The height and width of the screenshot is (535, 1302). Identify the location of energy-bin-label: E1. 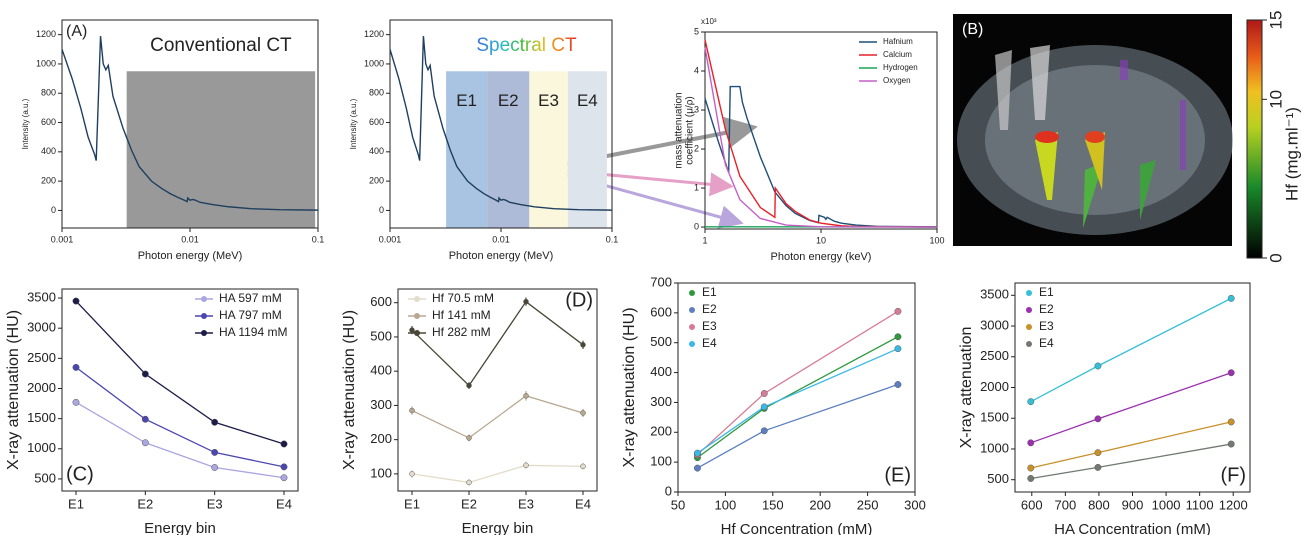
(466, 100).